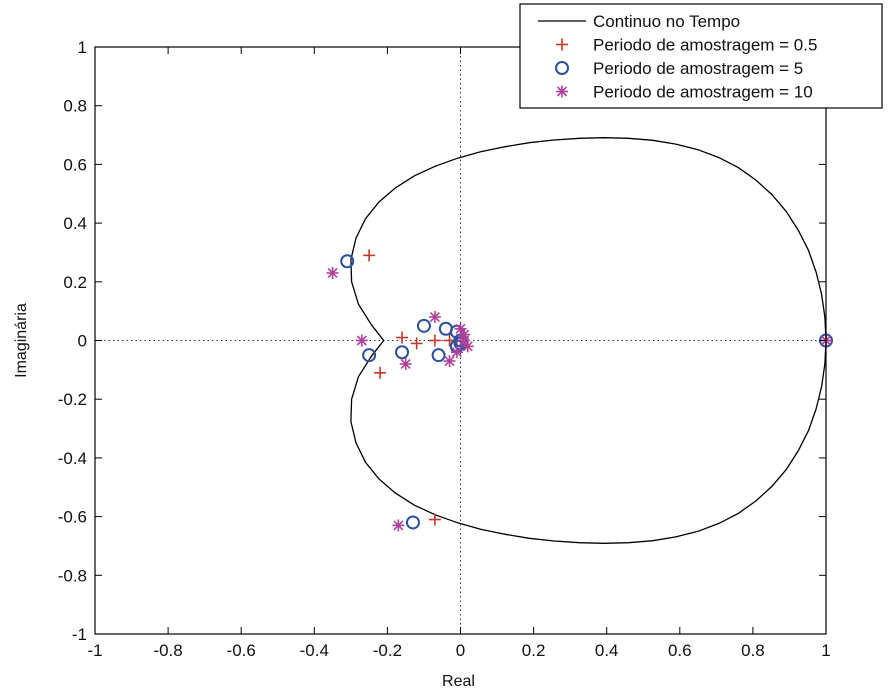  What do you see at coordinates (825, 650) in the screenshot?
I see `x-tick-label: 1` at bounding box center [825, 650].